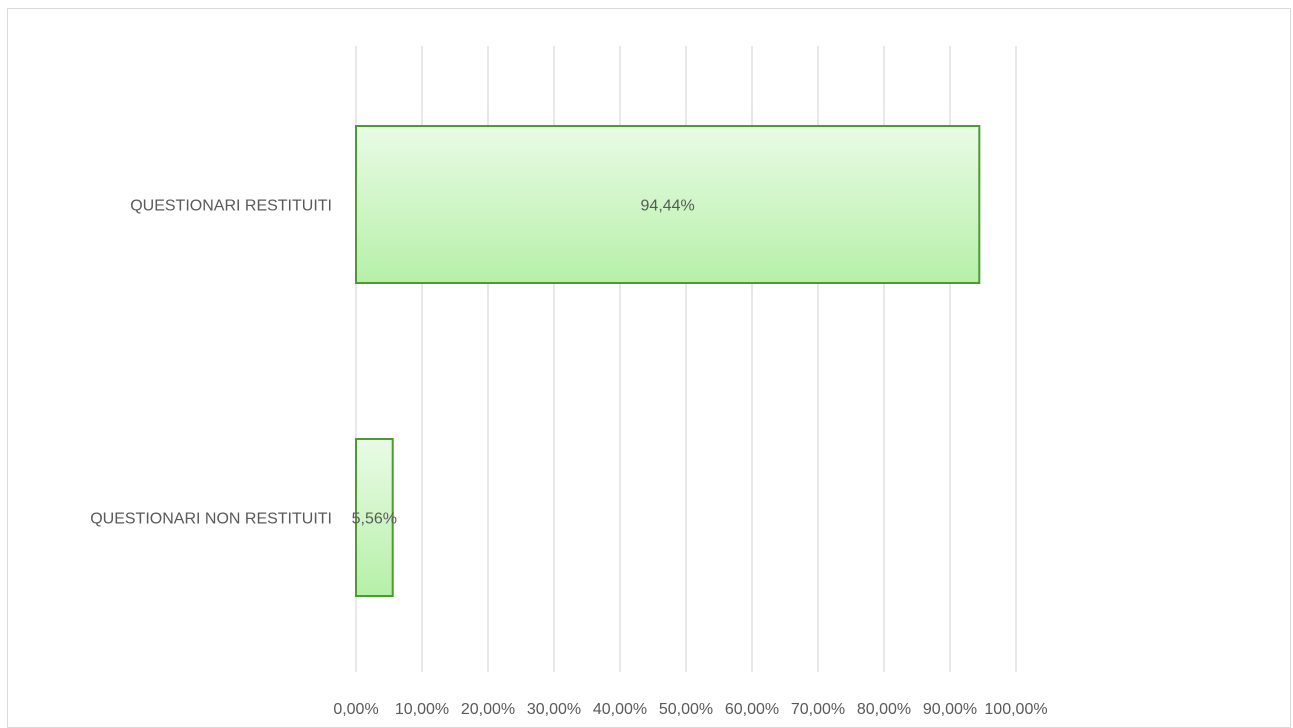 The height and width of the screenshot is (728, 1293). What do you see at coordinates (686, 709) in the screenshot?
I see `x-tick-label: 50,00%` at bounding box center [686, 709].